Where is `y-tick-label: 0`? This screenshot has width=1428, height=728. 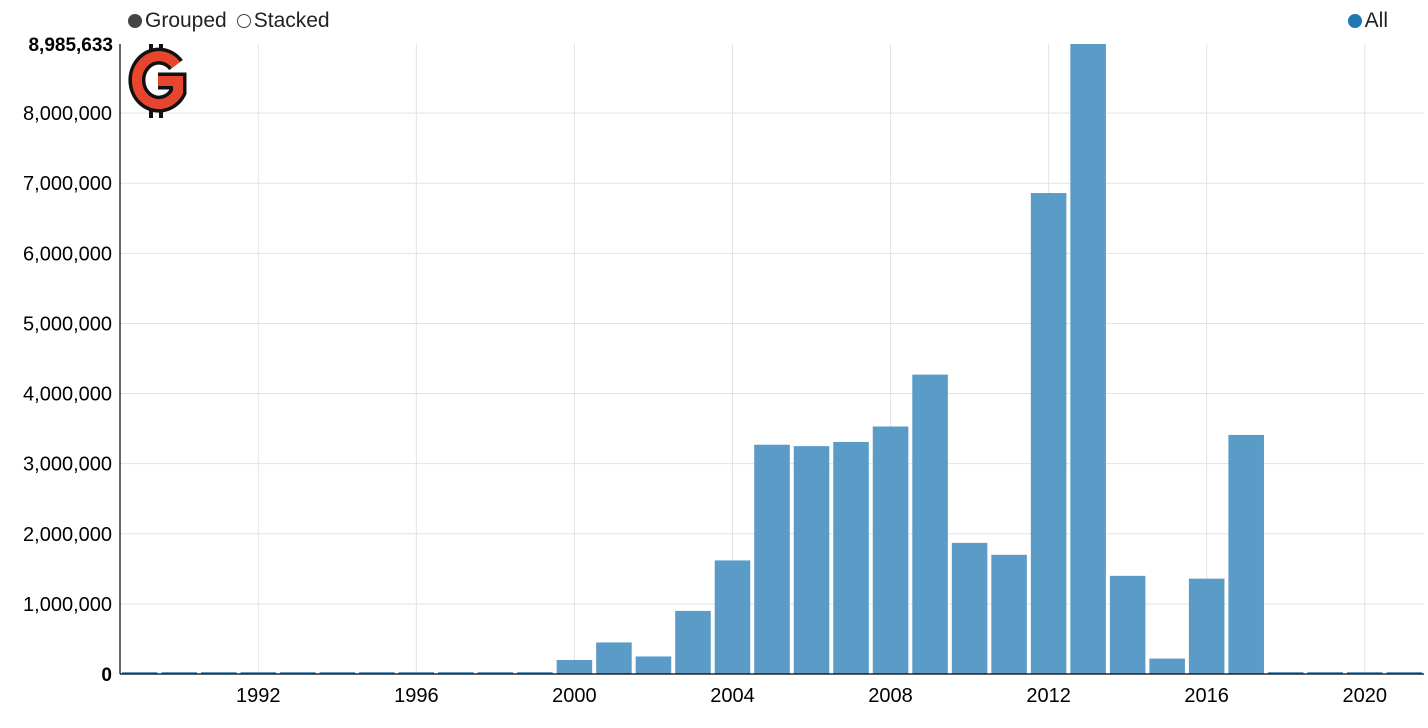
y-tick-label: 0 is located at coordinates (106, 675).